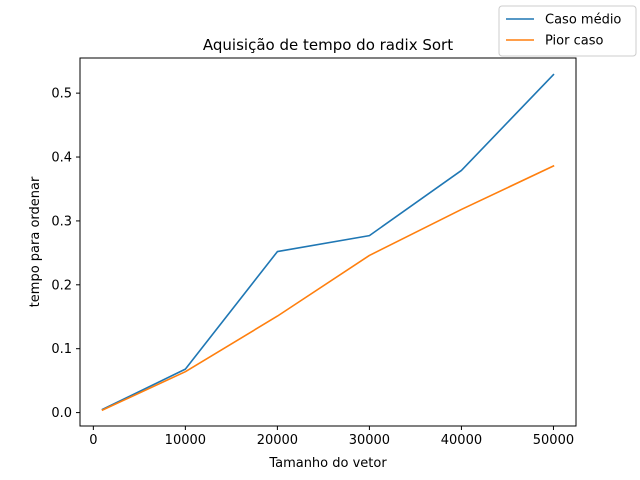  I want to click on x-tick-label: 10000, so click(185, 440).